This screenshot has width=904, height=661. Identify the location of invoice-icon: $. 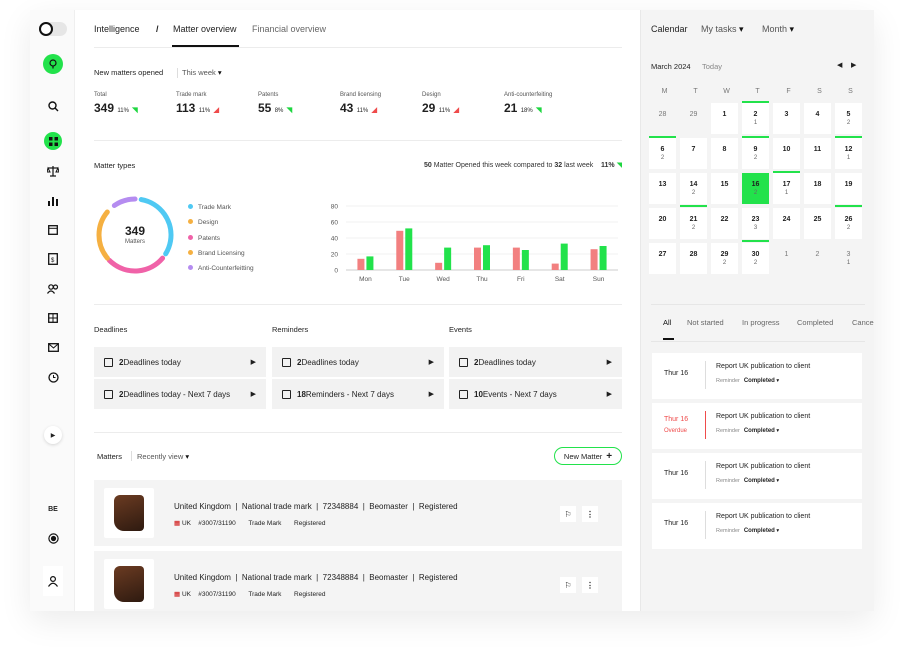
(53, 259).